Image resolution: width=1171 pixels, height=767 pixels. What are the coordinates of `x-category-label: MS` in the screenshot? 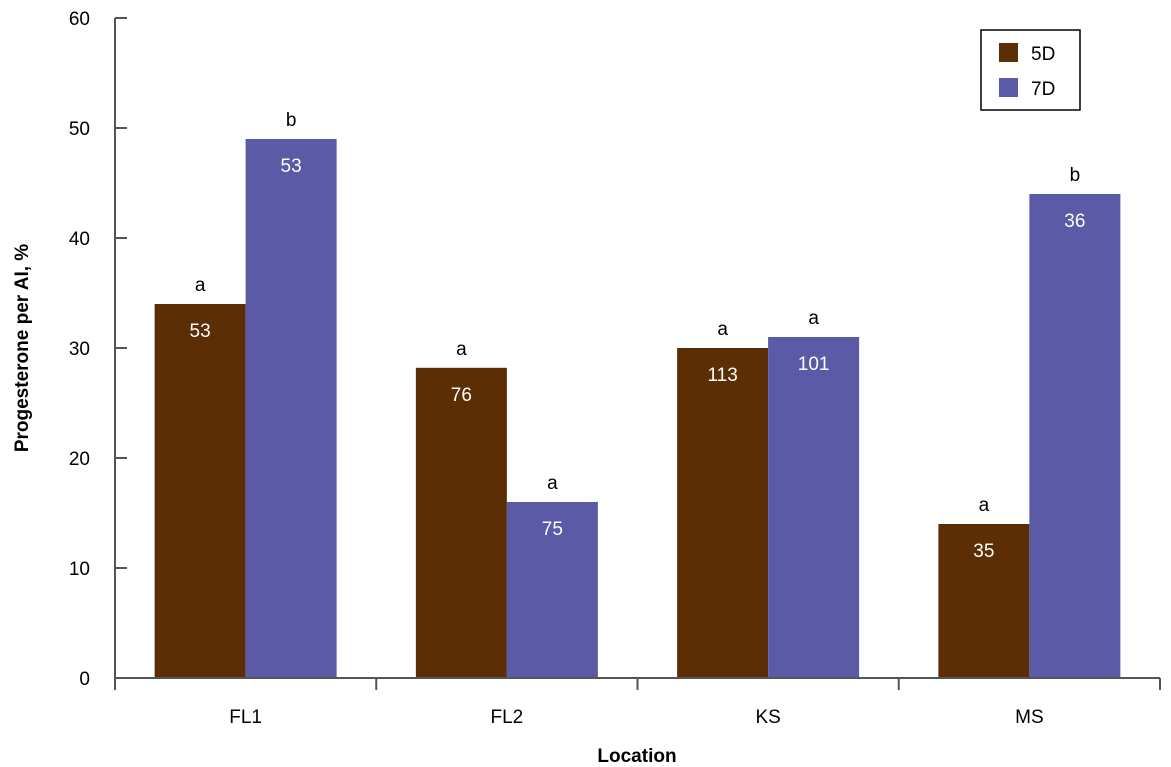 It's located at (1029, 717).